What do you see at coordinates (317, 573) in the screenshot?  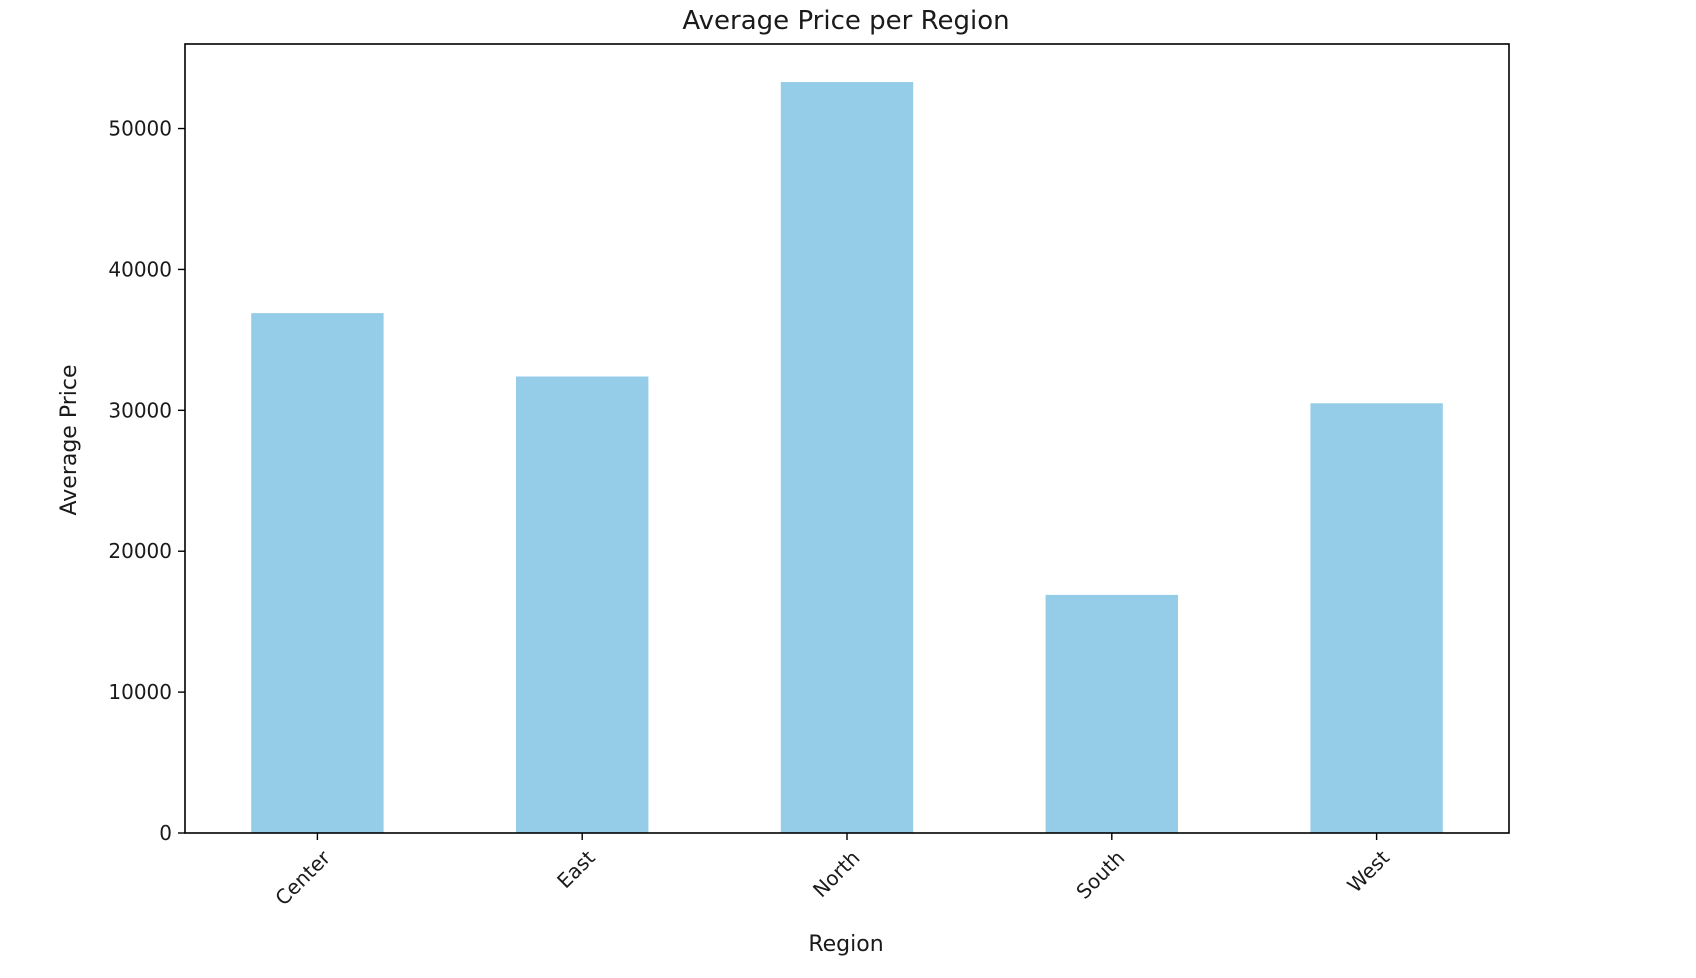 I see `bar-center` at bounding box center [317, 573].